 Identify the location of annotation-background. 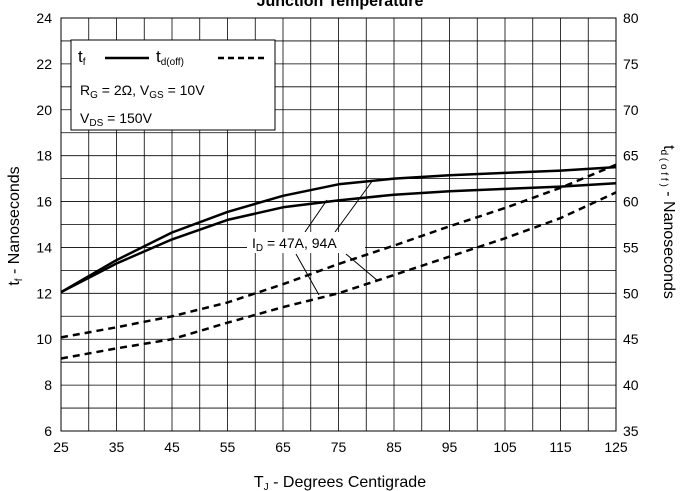
(306, 242).